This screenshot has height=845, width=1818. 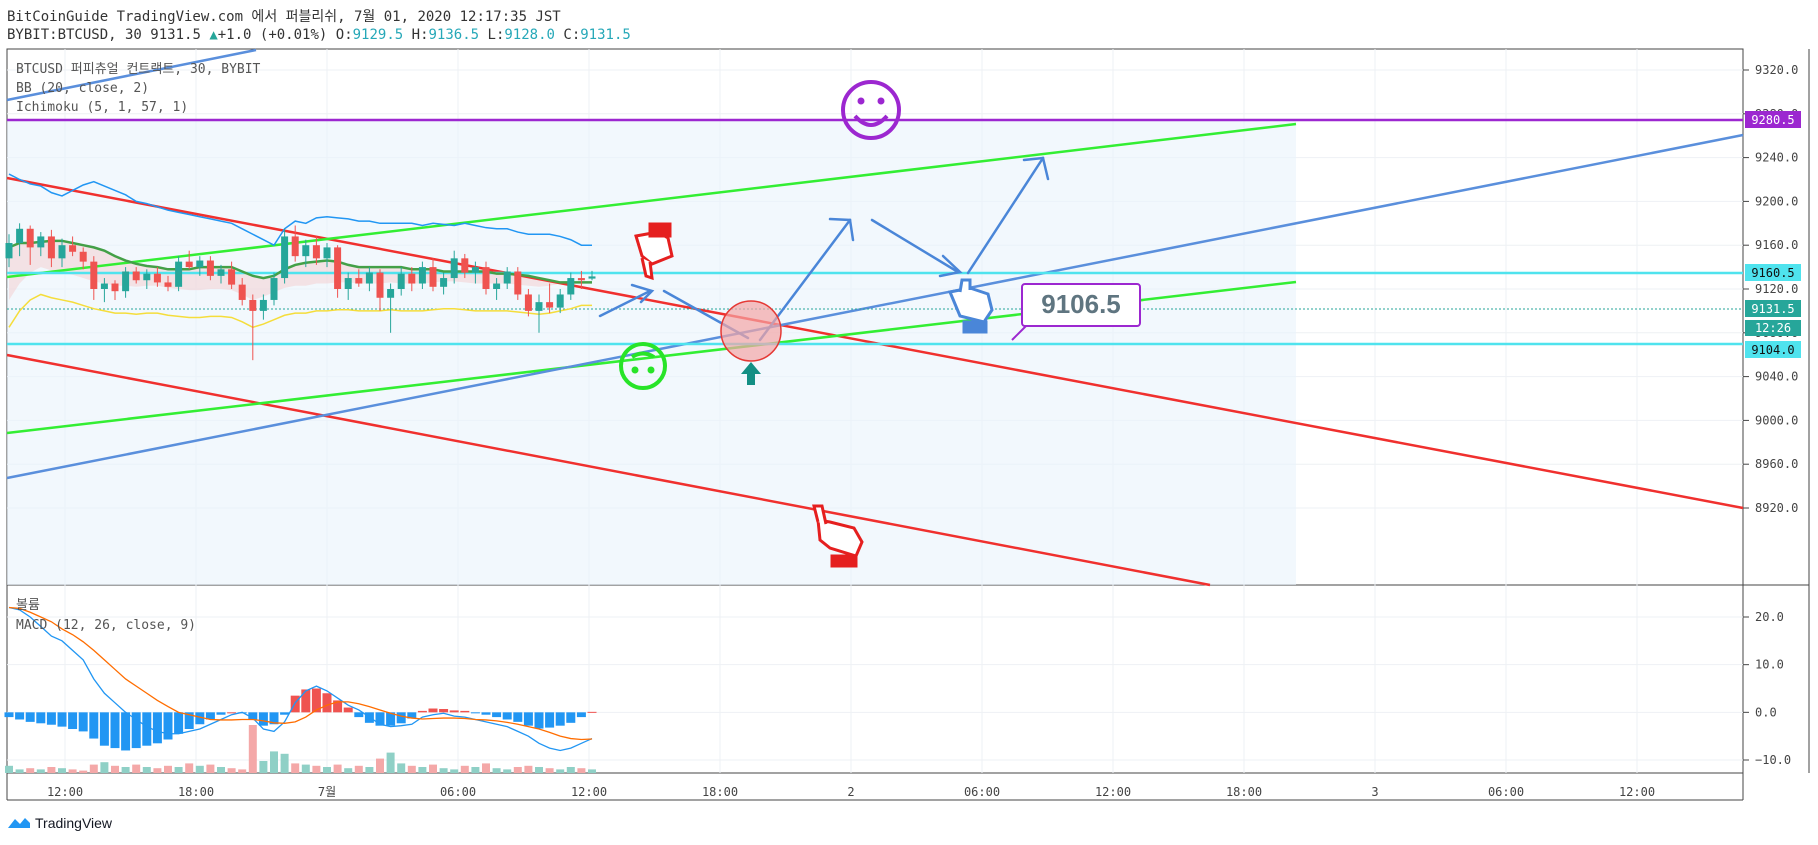 I want to click on price-label-last-text: 9131.5, so click(x=1772, y=309).